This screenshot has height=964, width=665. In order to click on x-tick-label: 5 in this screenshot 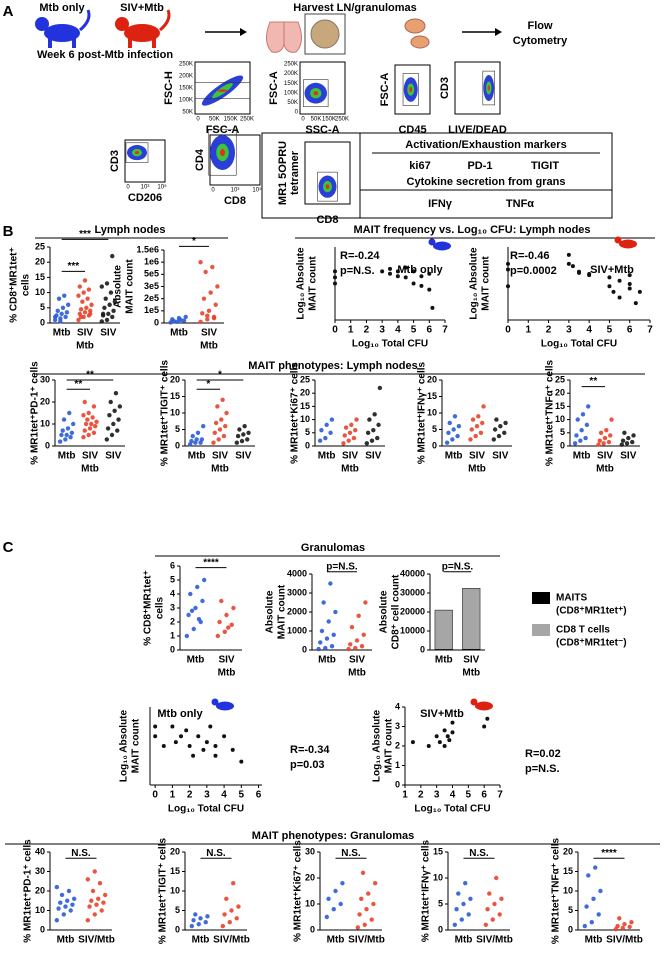, I will do `click(469, 795)`.